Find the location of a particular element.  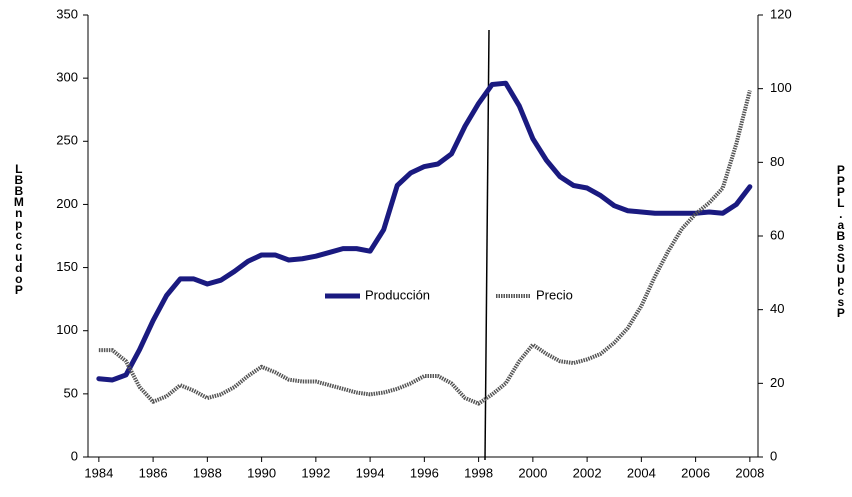

y-axis-label: LBBMnpccudoP is located at coordinates (19, 228).